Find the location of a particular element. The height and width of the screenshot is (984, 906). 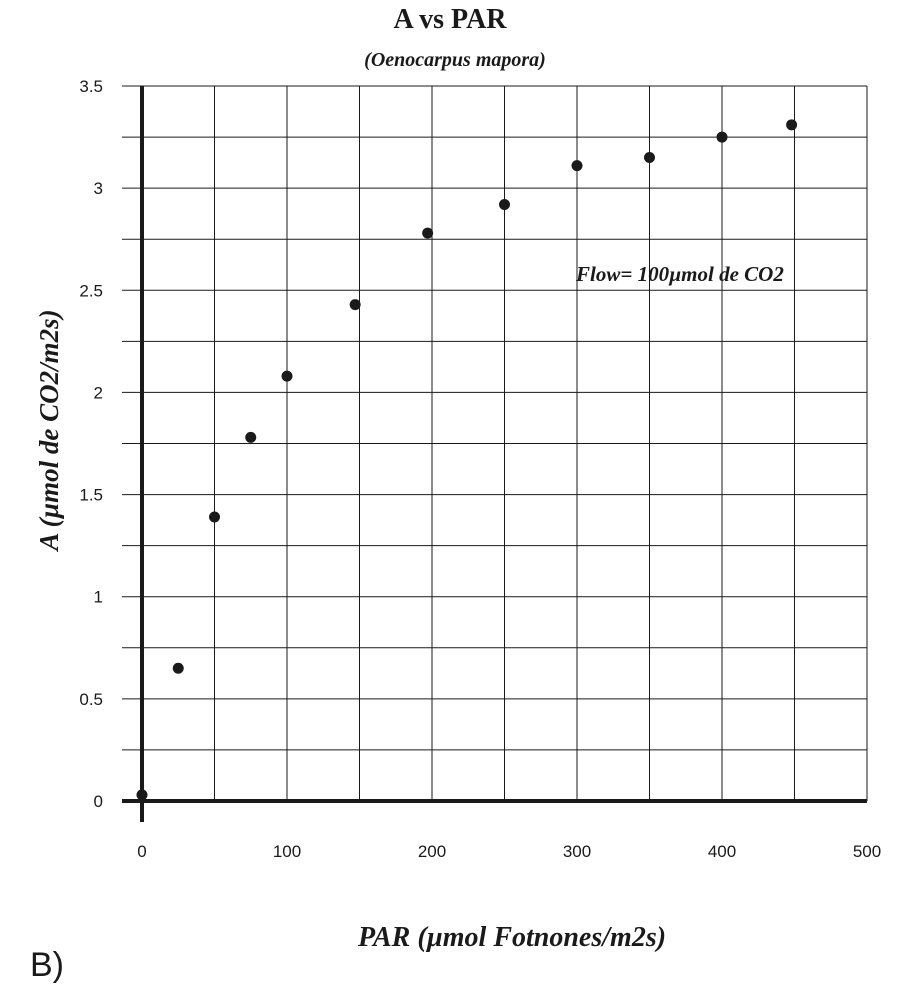

x-tick-label: 100 is located at coordinates (287, 851).